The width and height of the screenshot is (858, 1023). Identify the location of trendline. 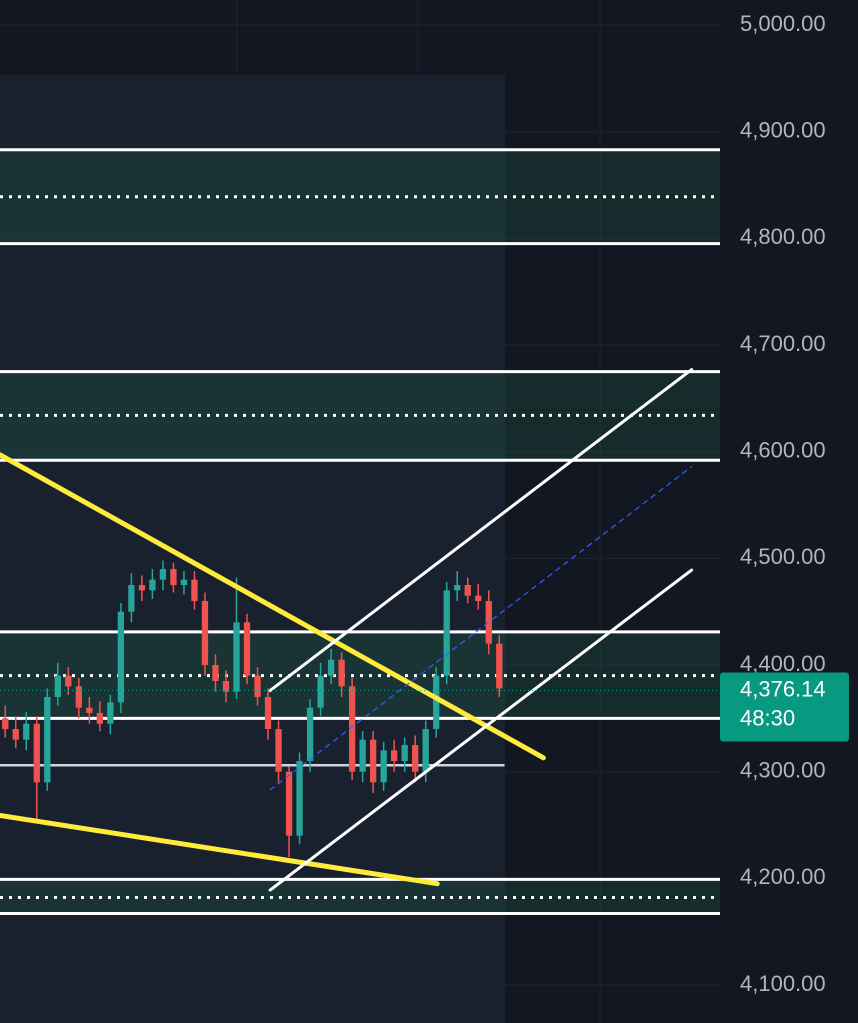
(220, 849).